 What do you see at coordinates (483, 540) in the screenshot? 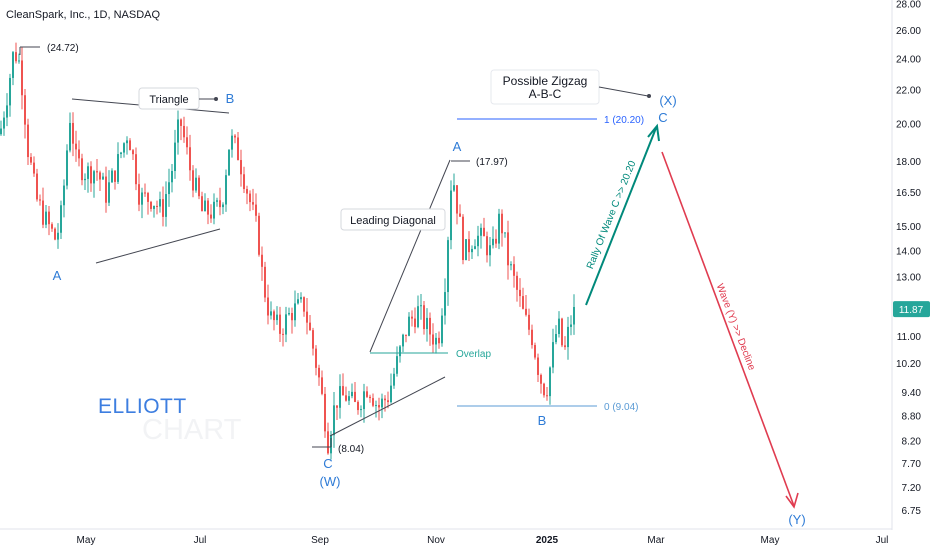
I see `time-axis: May Jul Sep Nov 2025 Mar May Jul` at bounding box center [483, 540].